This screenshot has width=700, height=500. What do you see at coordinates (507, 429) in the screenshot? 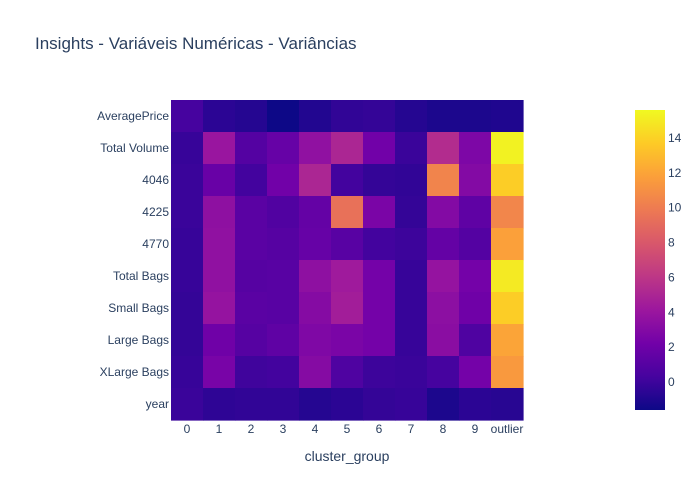
I see `x-tick-label: outlier` at bounding box center [507, 429].